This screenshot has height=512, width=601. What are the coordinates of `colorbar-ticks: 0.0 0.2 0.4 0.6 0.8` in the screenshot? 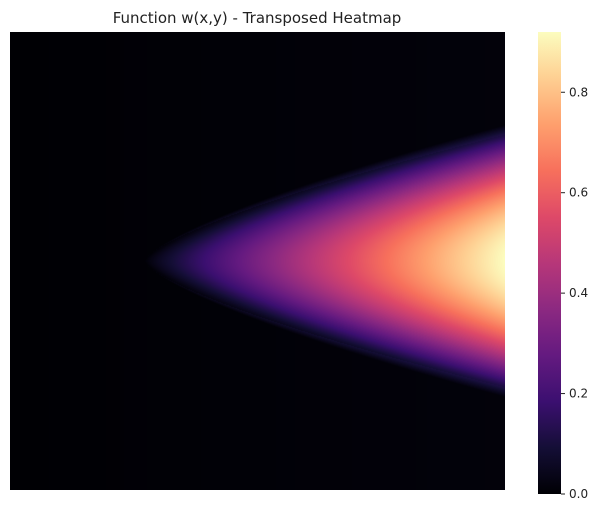 It's located at (574, 293).